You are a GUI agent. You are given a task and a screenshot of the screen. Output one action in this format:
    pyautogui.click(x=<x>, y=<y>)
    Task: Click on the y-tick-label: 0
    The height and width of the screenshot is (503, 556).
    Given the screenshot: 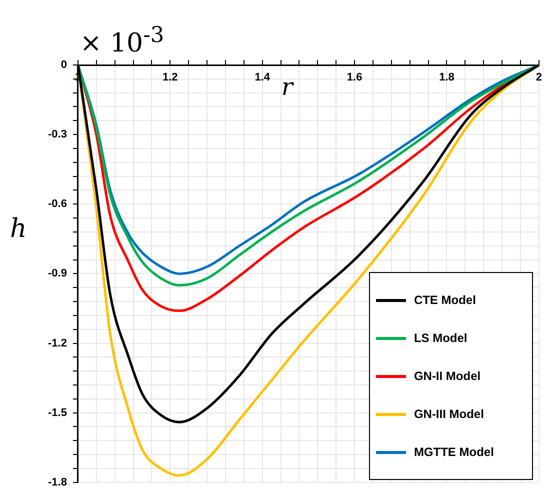 What is the action you would take?
    pyautogui.click(x=63, y=65)
    